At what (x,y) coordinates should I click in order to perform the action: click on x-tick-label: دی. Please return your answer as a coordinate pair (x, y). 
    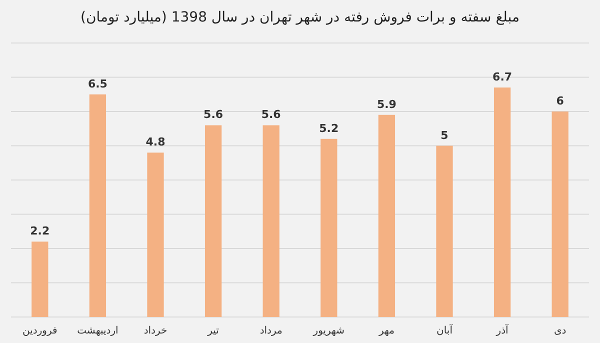
    Looking at the image, I should click on (560, 331).